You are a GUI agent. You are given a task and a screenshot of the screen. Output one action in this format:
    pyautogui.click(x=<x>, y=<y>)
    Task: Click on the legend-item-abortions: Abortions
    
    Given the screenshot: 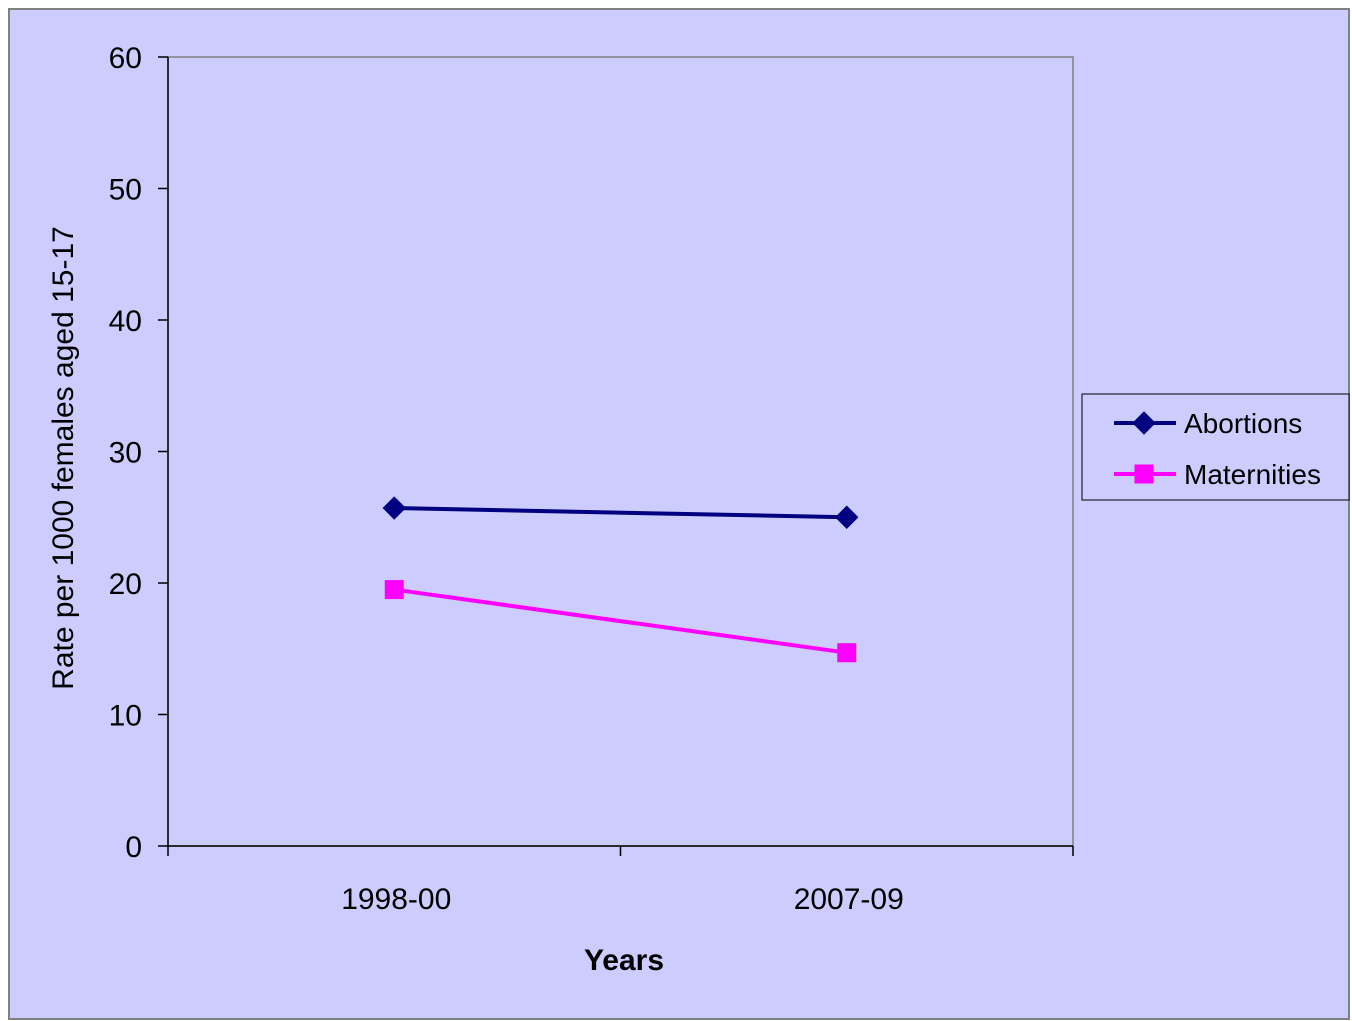 What is the action you would take?
    pyautogui.click(x=1208, y=423)
    